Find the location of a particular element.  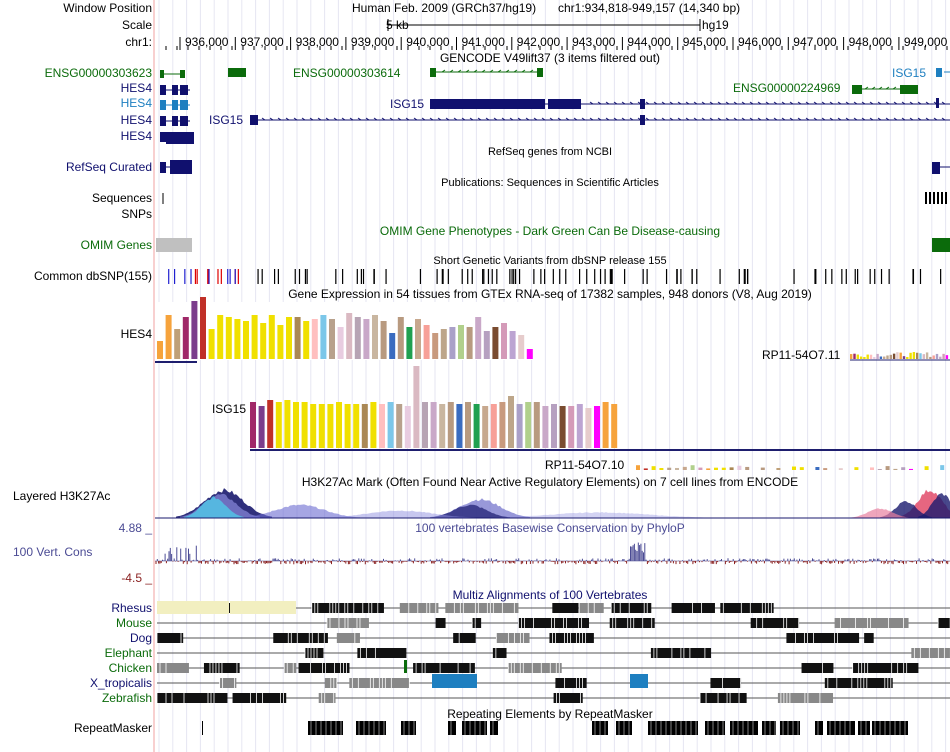

species-elephant: Elephant is located at coordinates (128, 653).